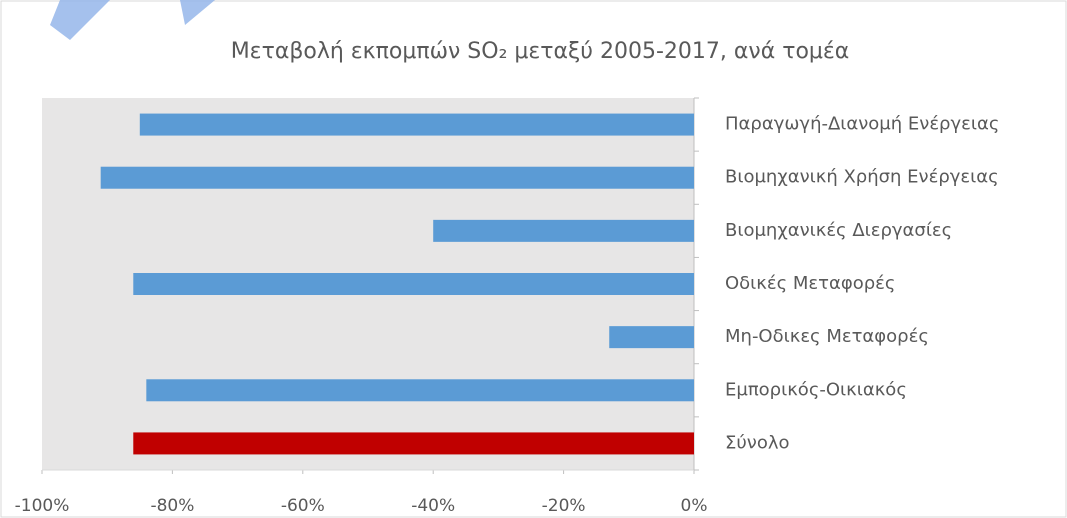  What do you see at coordinates (172, 506) in the screenshot?
I see `x-tick-label: -80%` at bounding box center [172, 506].